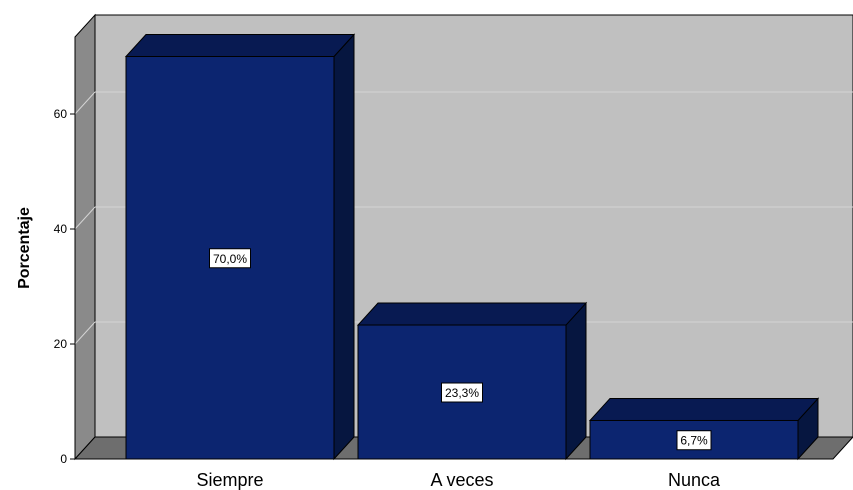 The image size is (853, 490). I want to click on x-axis: Siempre A veces Nunca, so click(454, 474).